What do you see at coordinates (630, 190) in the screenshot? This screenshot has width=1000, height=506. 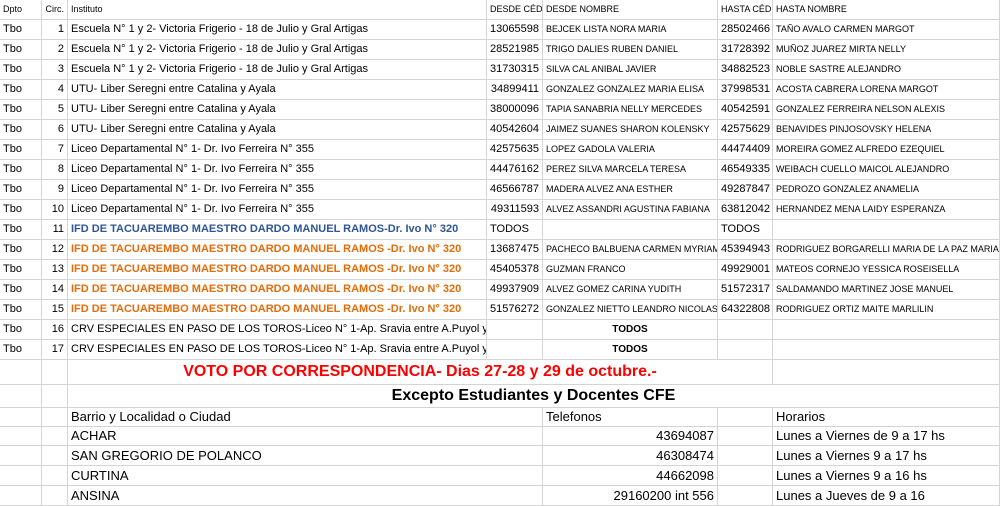 I see `desde-nombre-cell: MADERA ALVEZ ANA ESTHER` at bounding box center [630, 190].